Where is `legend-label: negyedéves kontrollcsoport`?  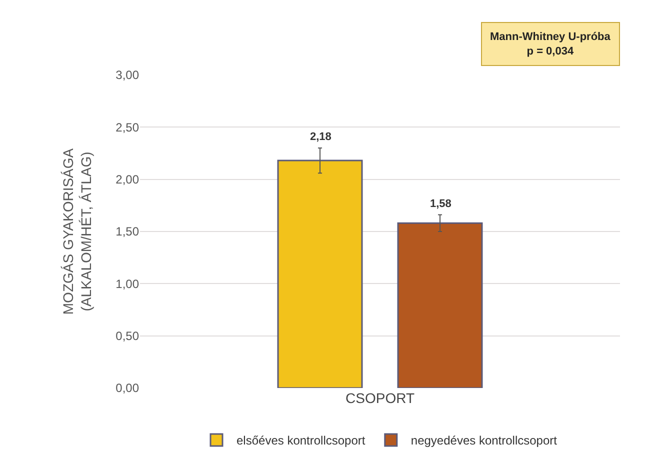 legend-label: negyedéves kontrollcsoport is located at coordinates (484, 441).